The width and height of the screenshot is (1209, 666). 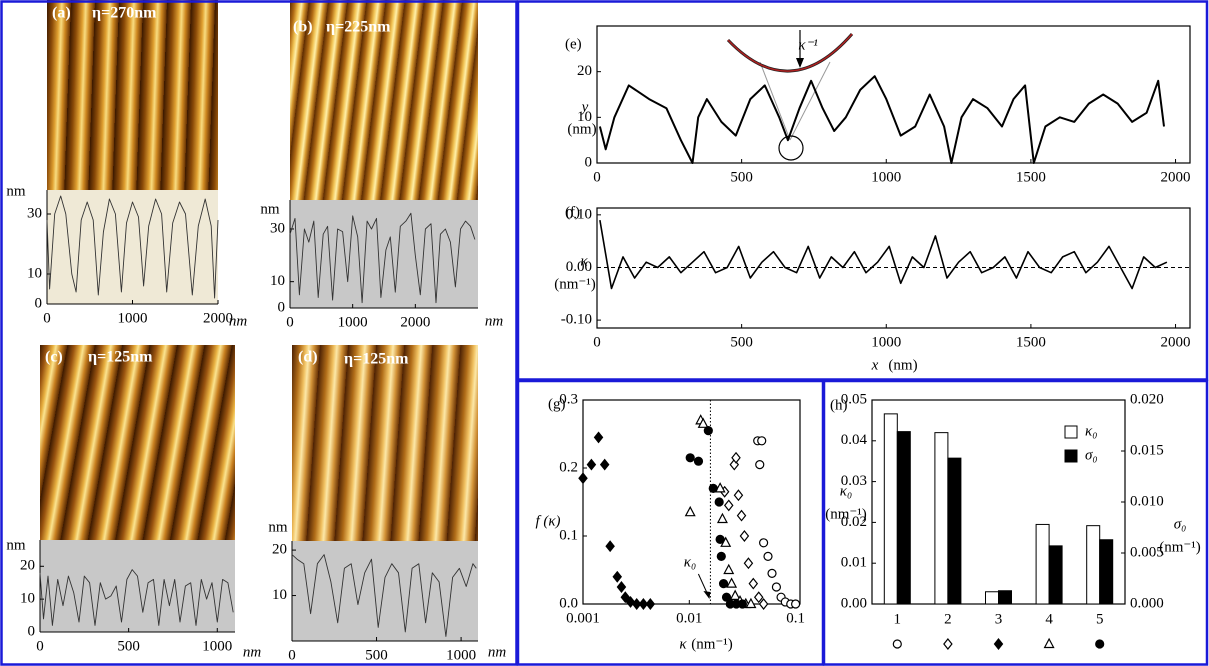 I want to click on y-tick-label: 0.3, so click(x=568, y=399).